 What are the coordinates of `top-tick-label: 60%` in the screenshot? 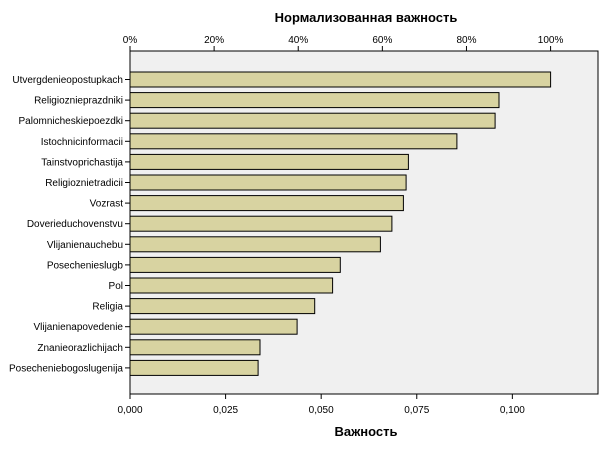 It's located at (382, 40).